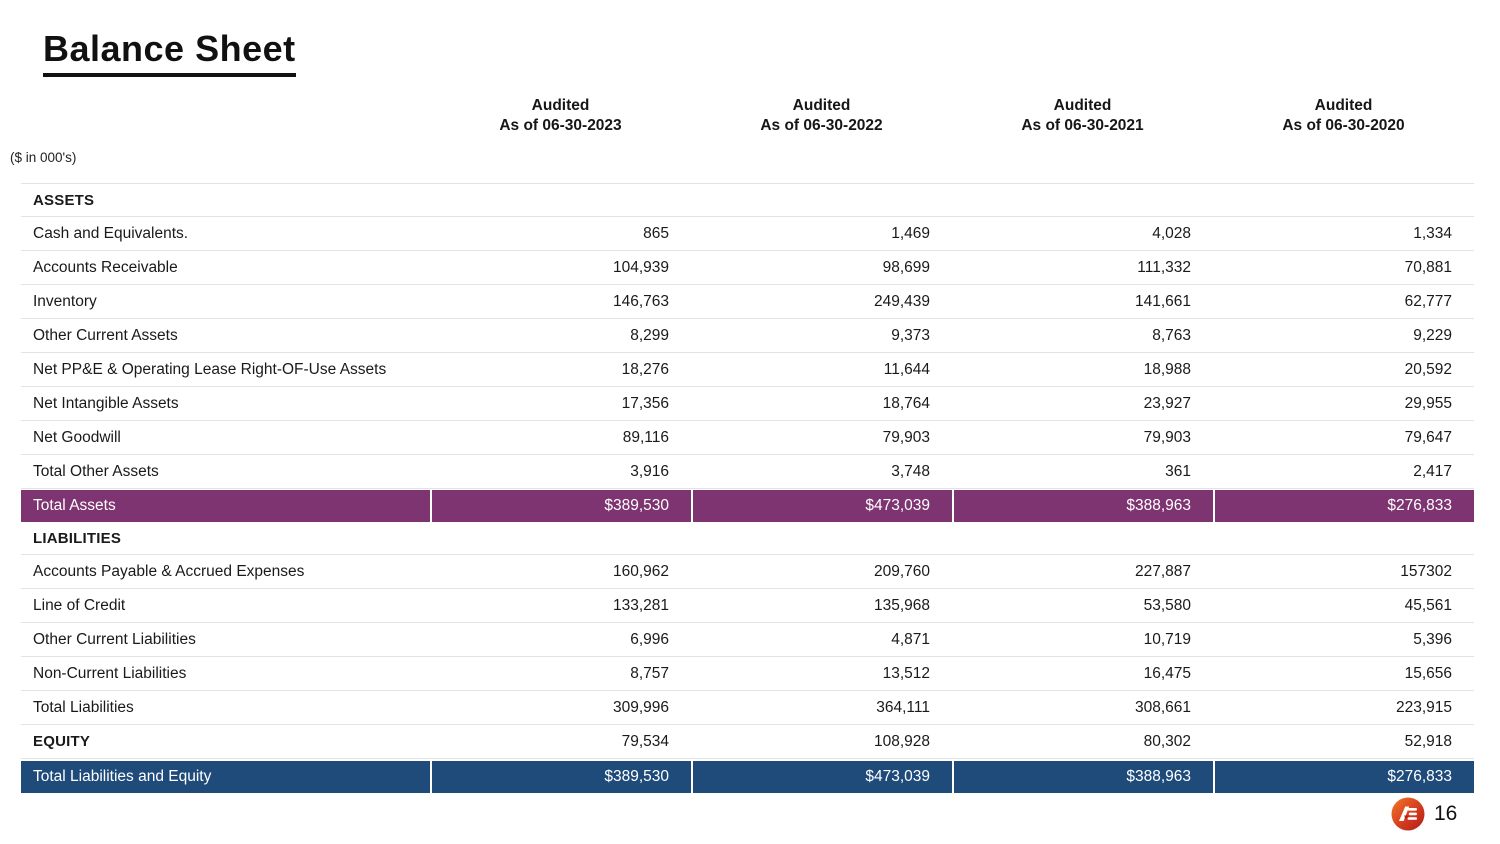 This screenshot has height=844, width=1500. Describe the element at coordinates (1446, 813) in the screenshot. I see `page-number: 16` at that location.